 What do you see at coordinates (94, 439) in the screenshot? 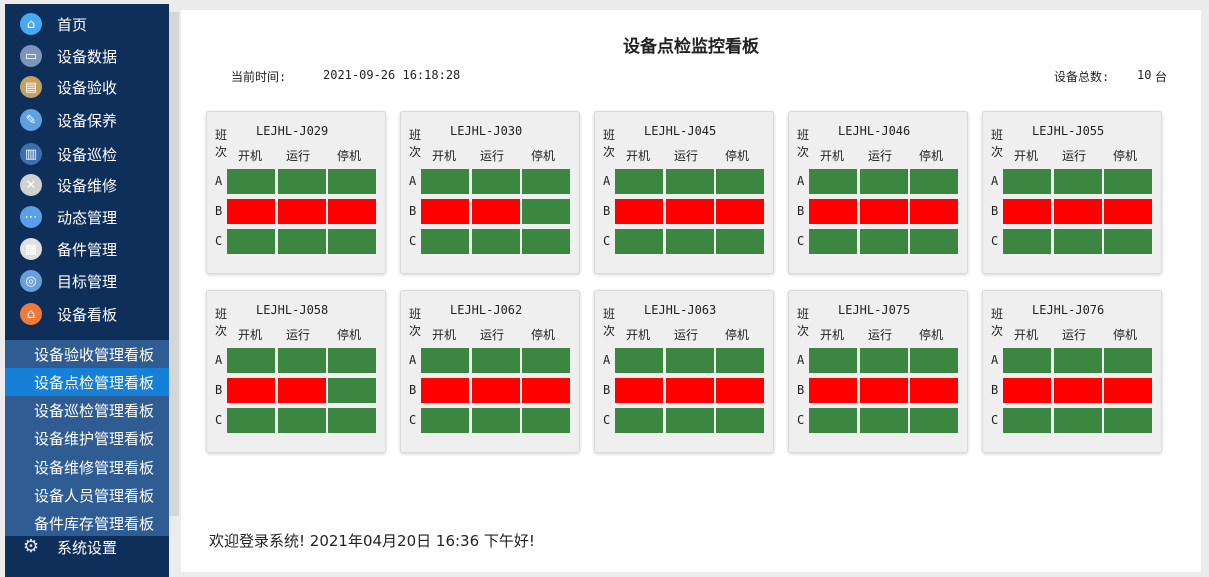
I see `submenu-item: 设备维护管理看板` at bounding box center [94, 439].